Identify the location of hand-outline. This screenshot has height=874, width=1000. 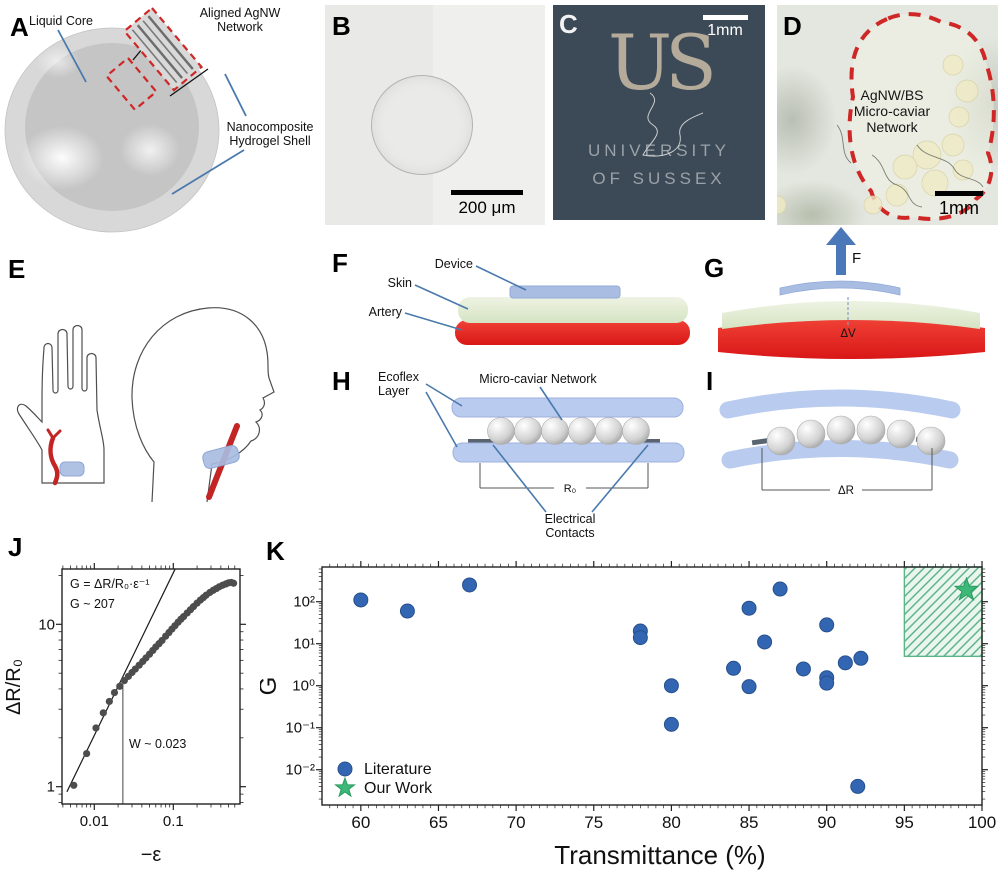
(60, 404).